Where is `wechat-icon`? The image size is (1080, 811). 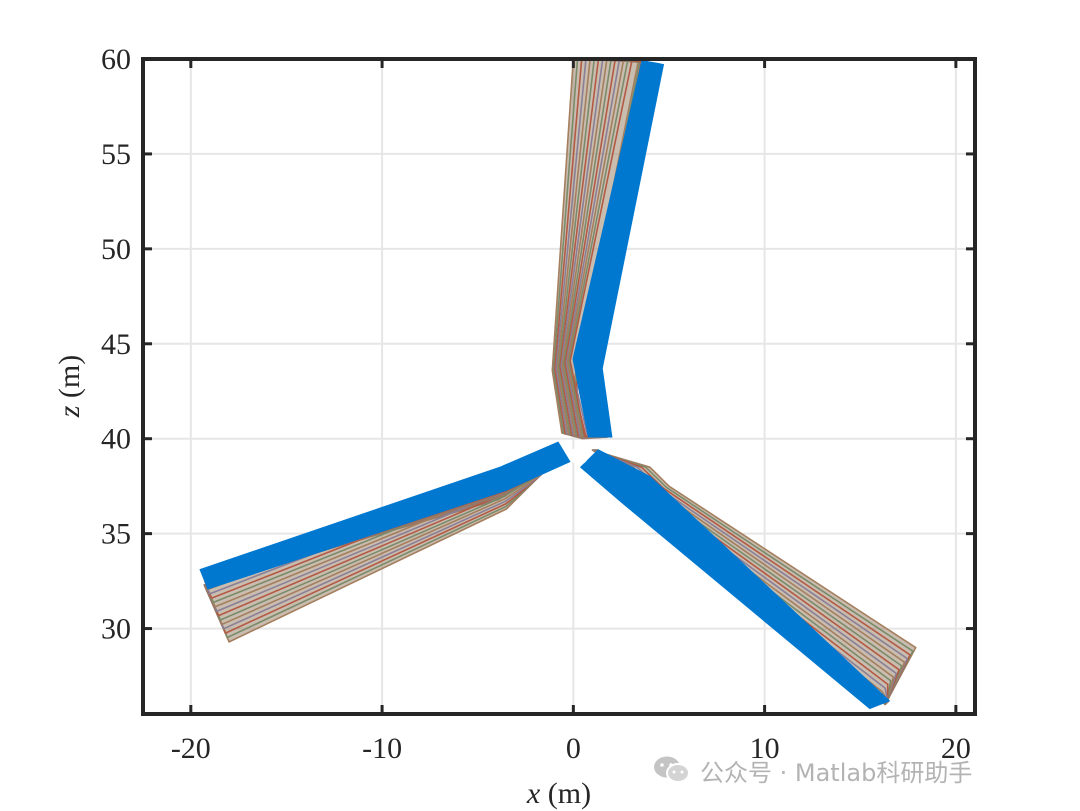
wechat-icon is located at coordinates (672, 770).